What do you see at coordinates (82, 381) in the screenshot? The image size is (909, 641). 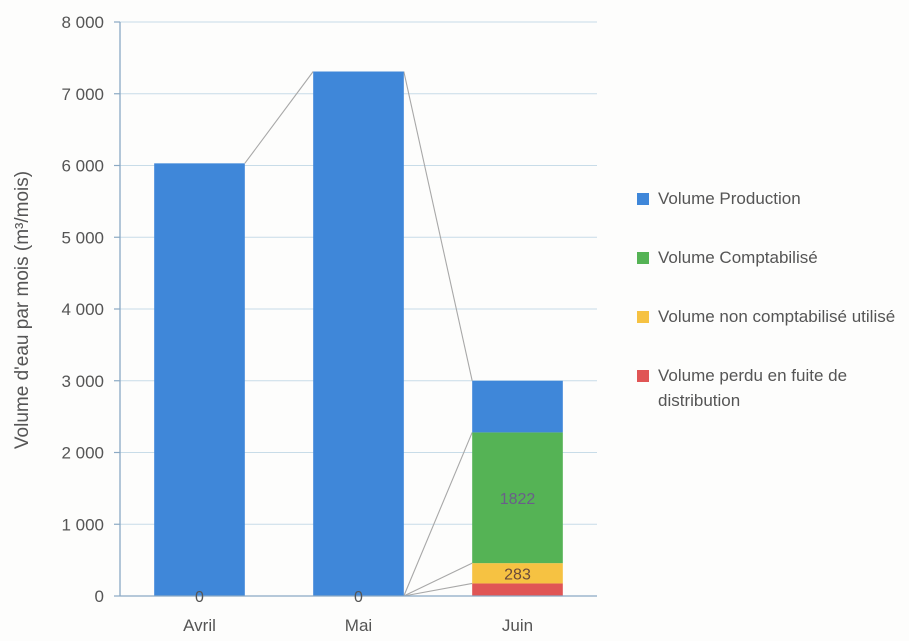 I see `y-tick-label: 3 000` at bounding box center [82, 381].